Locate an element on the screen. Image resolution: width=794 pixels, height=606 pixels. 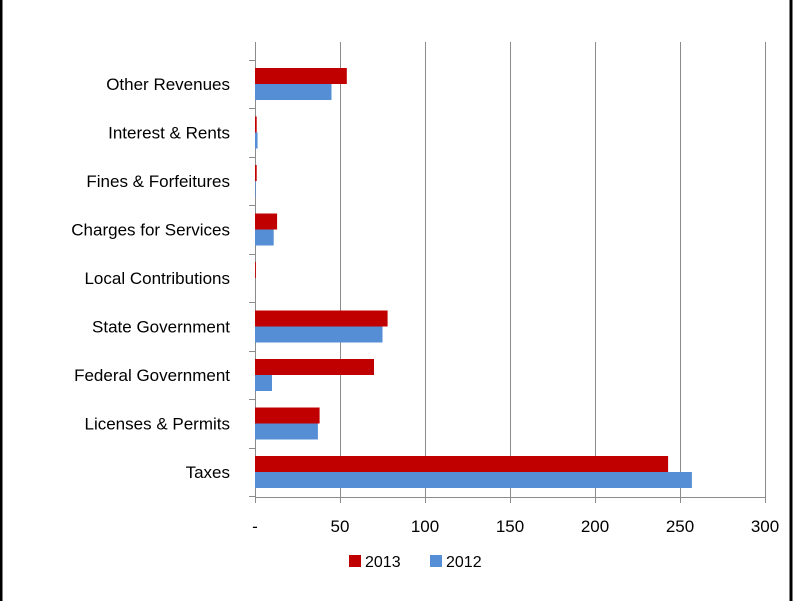
bar-2012-other-revenues is located at coordinates (293, 92).